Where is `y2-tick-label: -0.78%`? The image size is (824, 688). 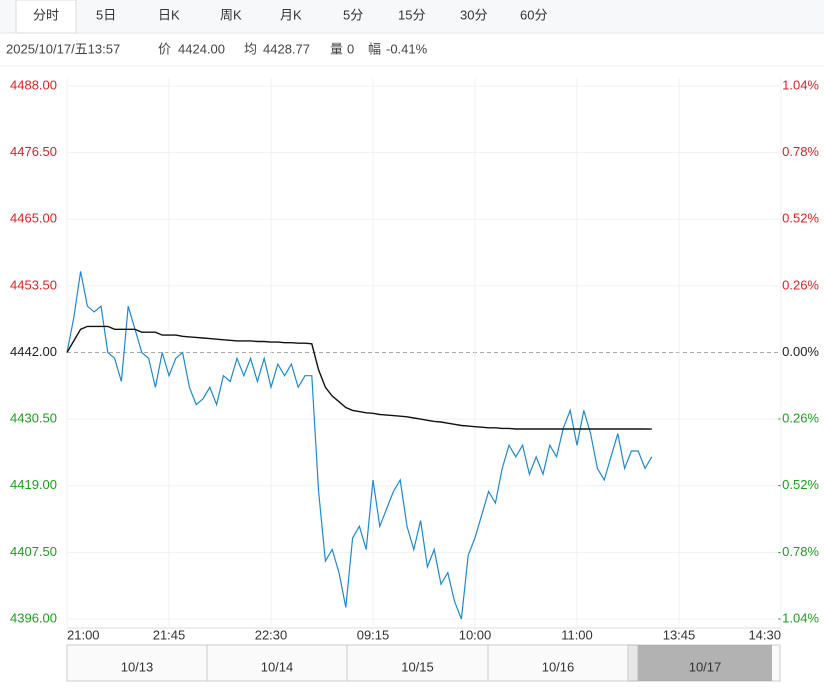 y2-tick-label: -0.78% is located at coordinates (799, 551).